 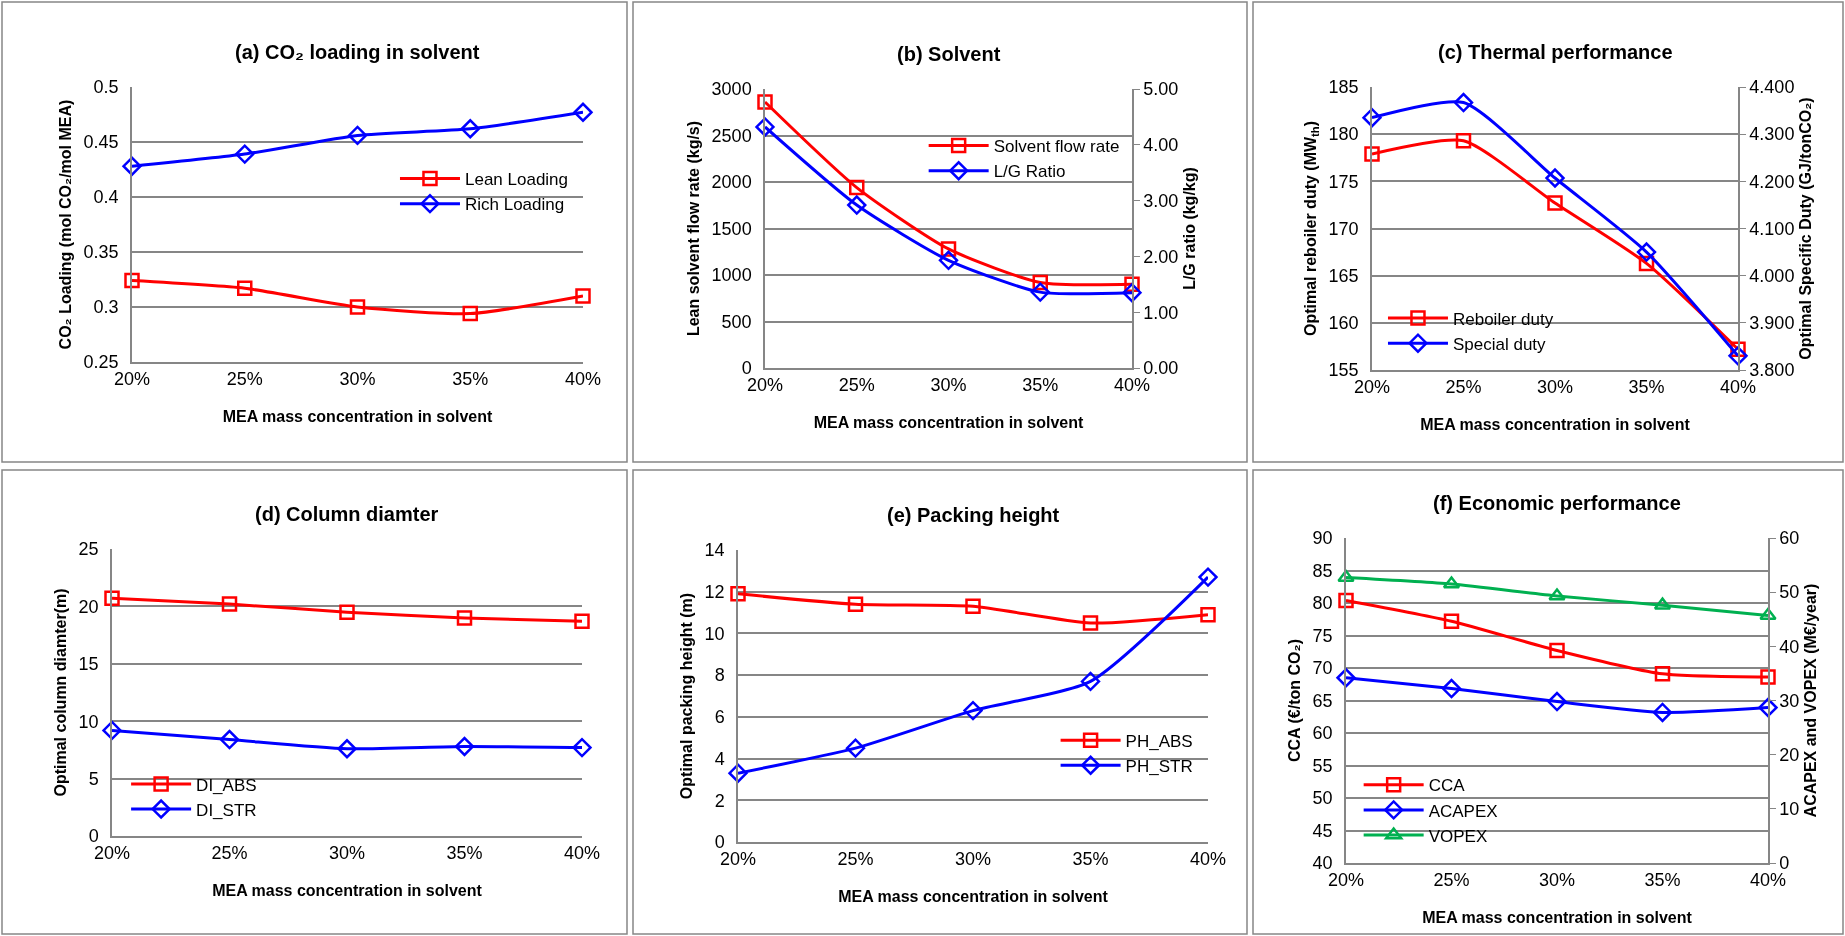 What do you see at coordinates (1810, 700) in the screenshot?
I see `y2-axis-title: ACAPEX and VOPEX (M€/year)` at bounding box center [1810, 700].